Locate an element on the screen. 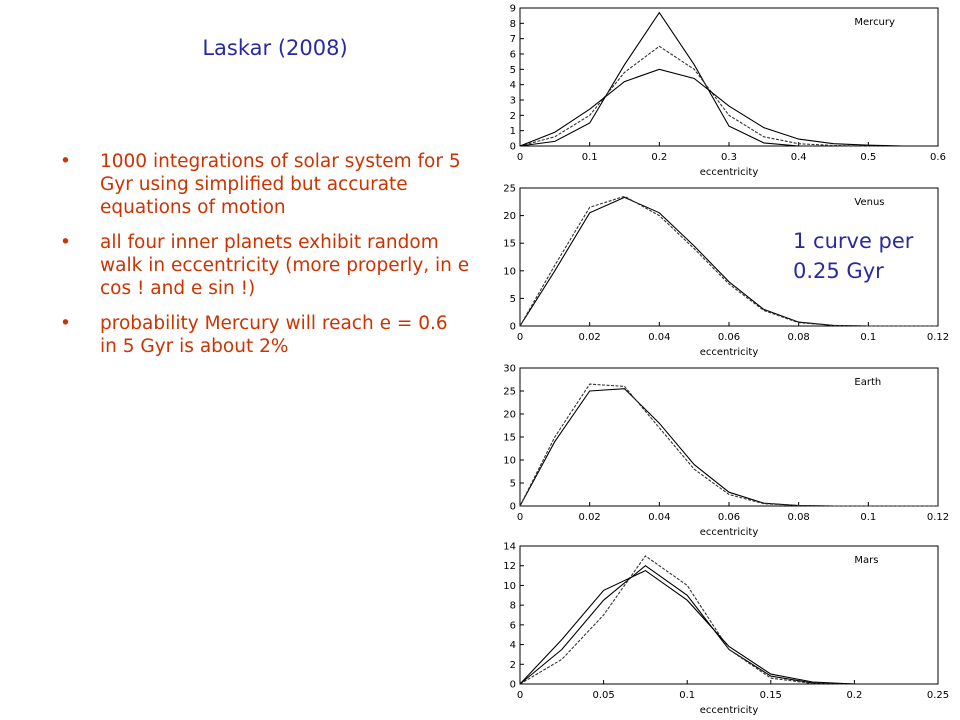  x-tick-label: 0.4 is located at coordinates (799, 157).